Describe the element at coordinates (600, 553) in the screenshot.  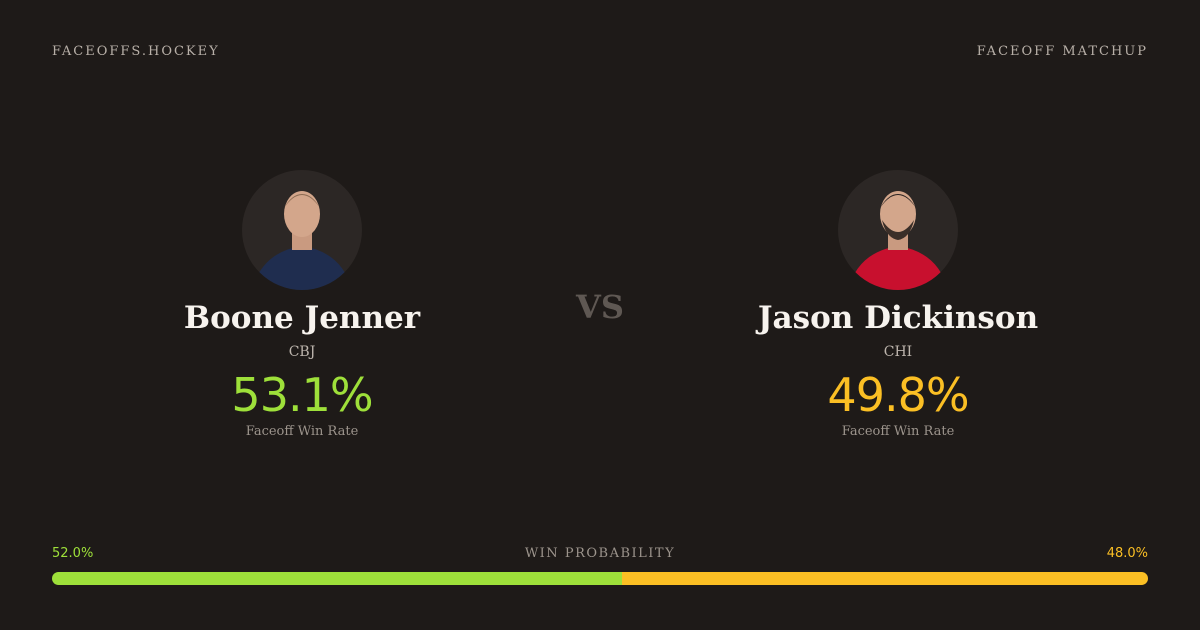
I see `probability-label: WIN PROBABILITY` at that location.